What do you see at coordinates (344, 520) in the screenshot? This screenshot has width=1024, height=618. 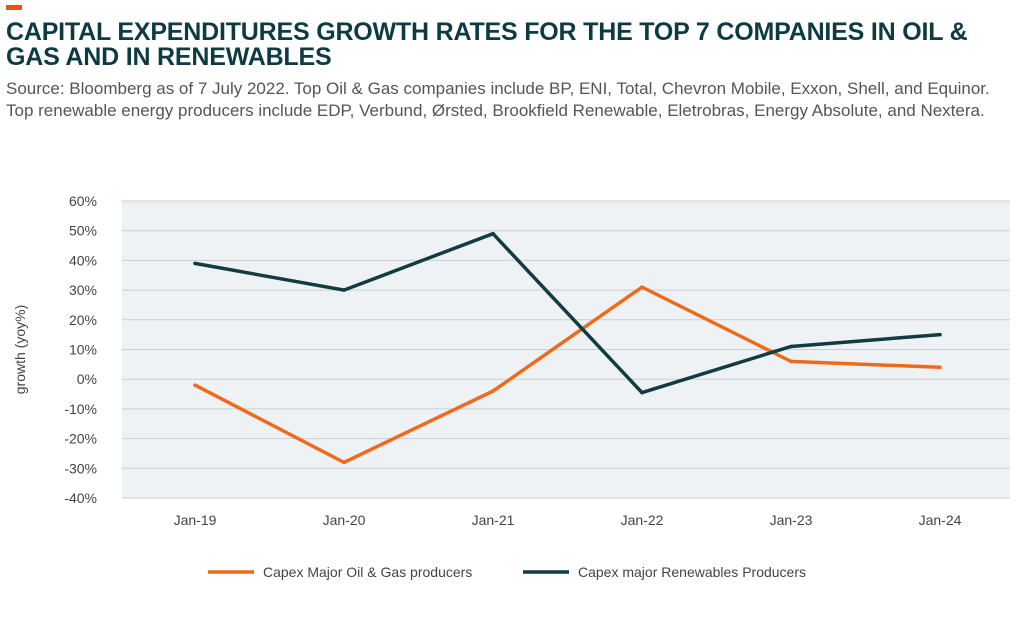 I see `x-tick-label: Jan-20` at bounding box center [344, 520].